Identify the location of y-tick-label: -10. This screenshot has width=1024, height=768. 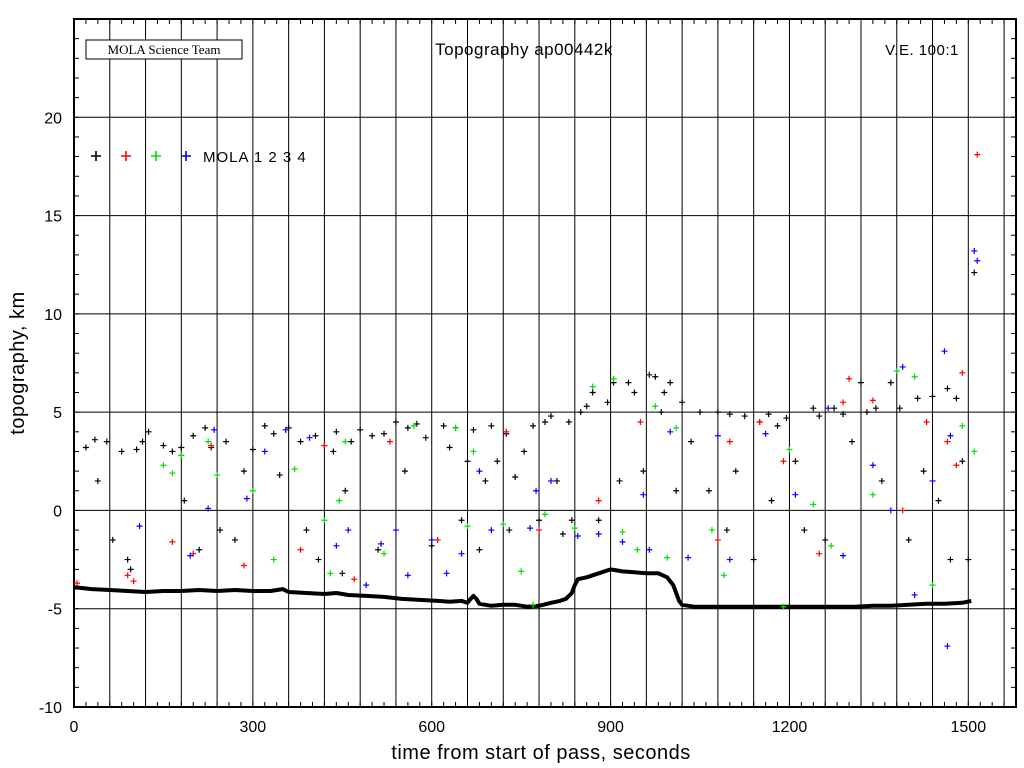
(50, 708).